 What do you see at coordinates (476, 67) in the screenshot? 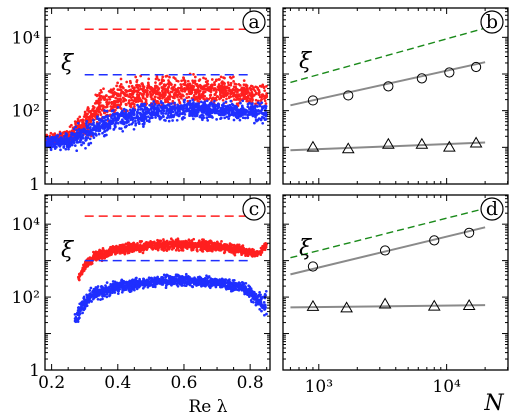
I see `circle-marker` at bounding box center [476, 67].